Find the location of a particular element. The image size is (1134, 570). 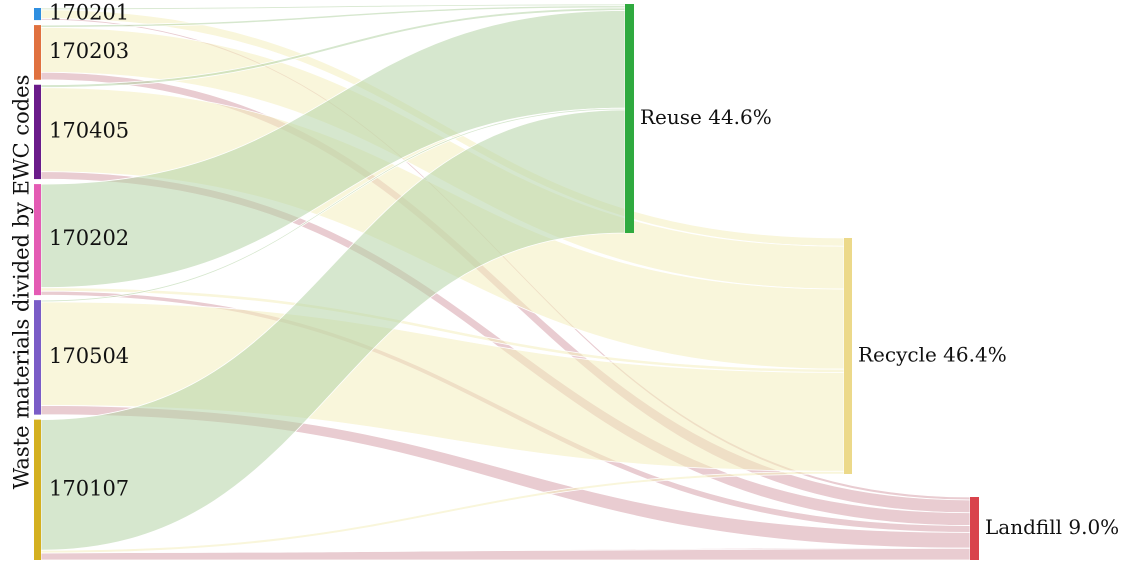

axis-title: Waste materials divided by EWC codes is located at coordinates (22, 282).